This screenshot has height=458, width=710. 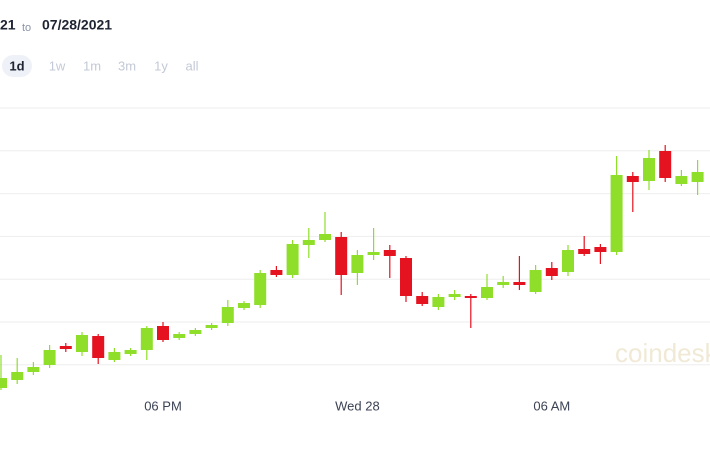 What do you see at coordinates (161, 65) in the screenshot?
I see `range-button: 1y` at bounding box center [161, 65].